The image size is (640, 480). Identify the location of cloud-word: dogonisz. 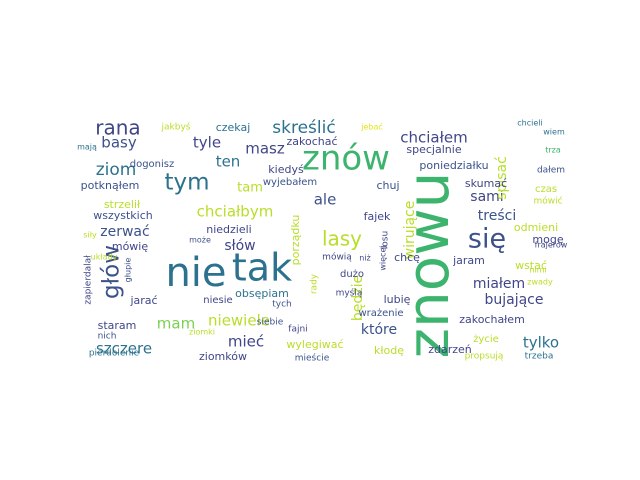
(152, 164).